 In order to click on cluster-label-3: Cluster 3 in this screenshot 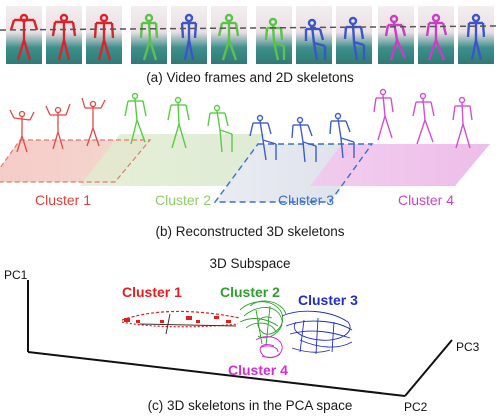, I will do `click(306, 200)`.